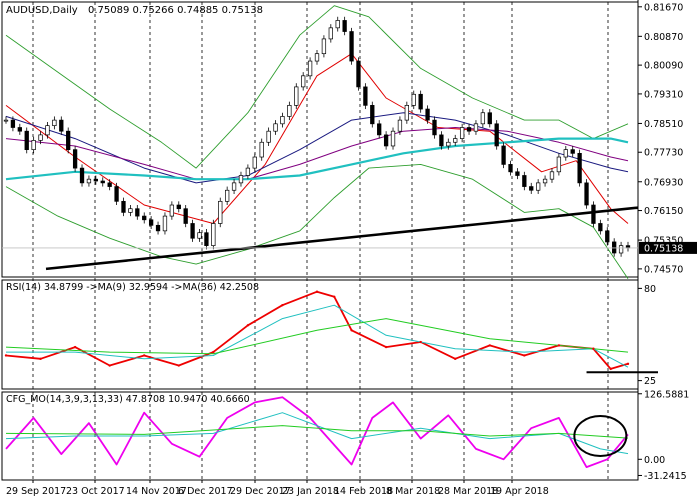  Describe the element at coordinates (663, 37) in the screenshot. I see `price-tick-label: 0.80870` at that location.